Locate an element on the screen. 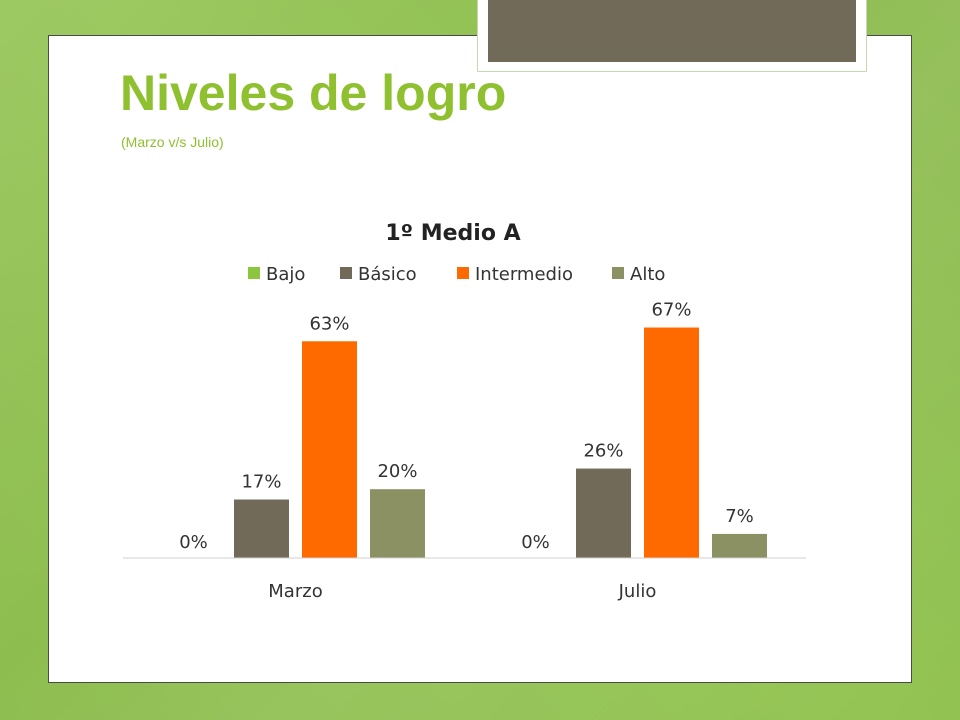  chart-legend: Bajo Básico Intermedio Alto is located at coordinates (456, 274).